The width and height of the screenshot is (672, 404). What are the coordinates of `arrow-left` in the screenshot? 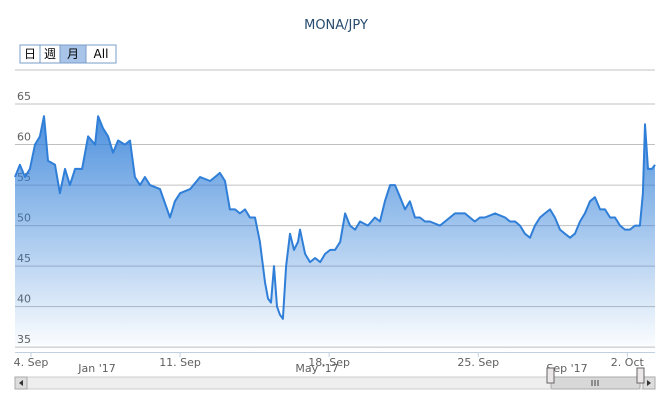 It's located at (21, 383).